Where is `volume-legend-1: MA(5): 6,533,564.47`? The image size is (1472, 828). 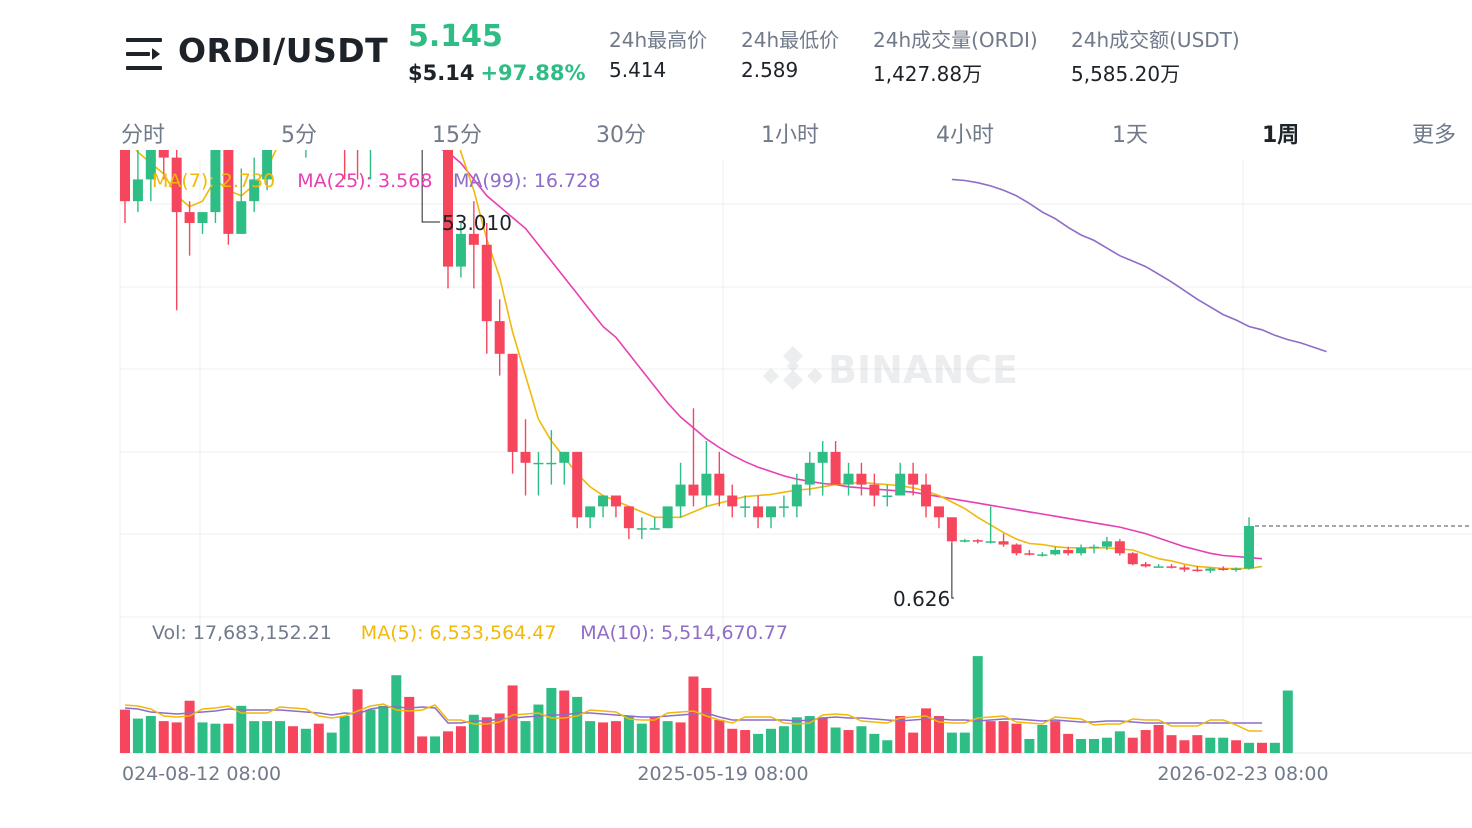
volume-legend-1: MA(5): 6,533,564.47 is located at coordinates (459, 633).